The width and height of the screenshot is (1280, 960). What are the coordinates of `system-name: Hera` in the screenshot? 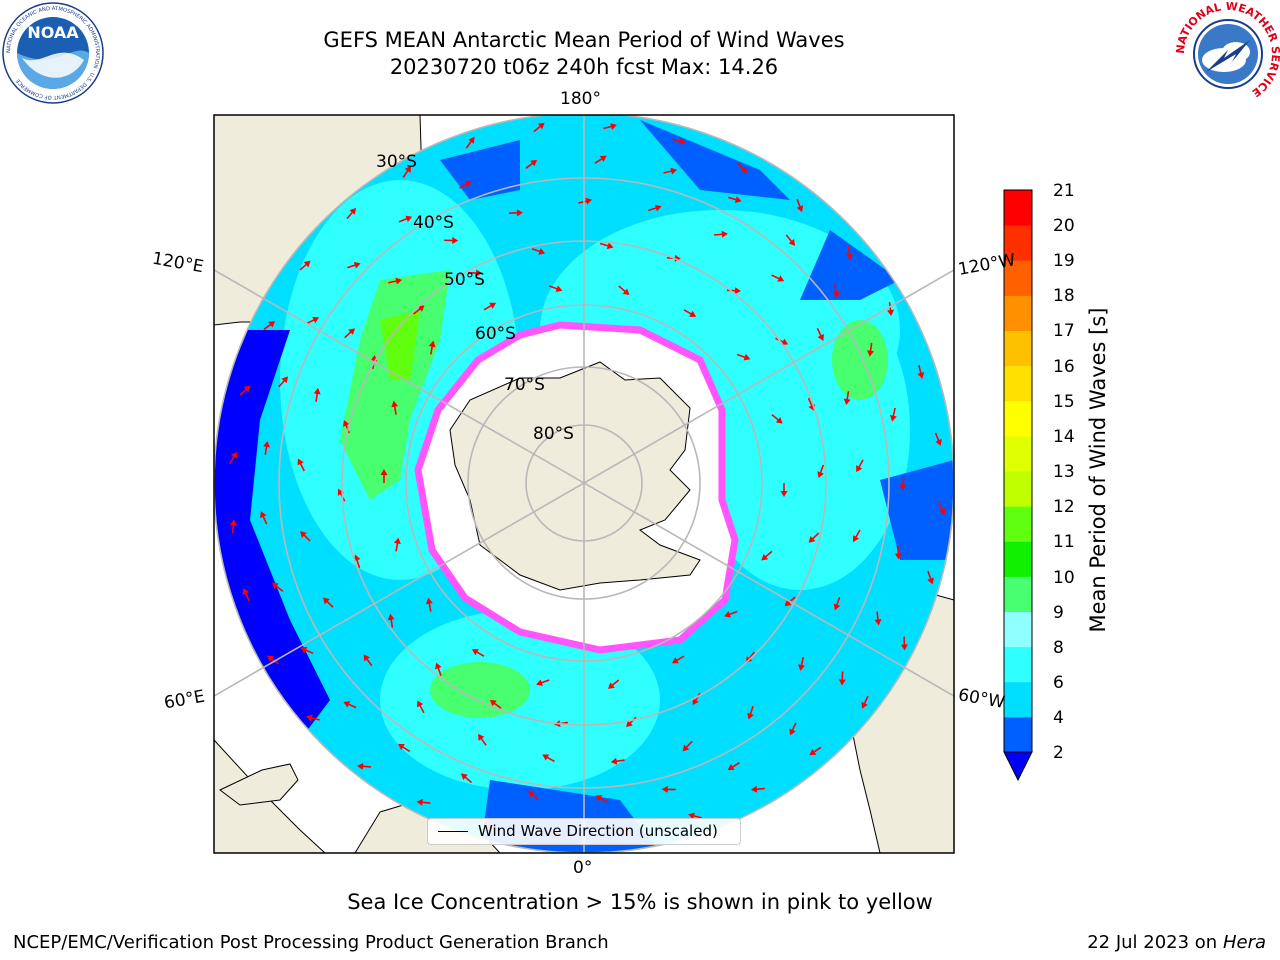 It's located at (1244, 942).